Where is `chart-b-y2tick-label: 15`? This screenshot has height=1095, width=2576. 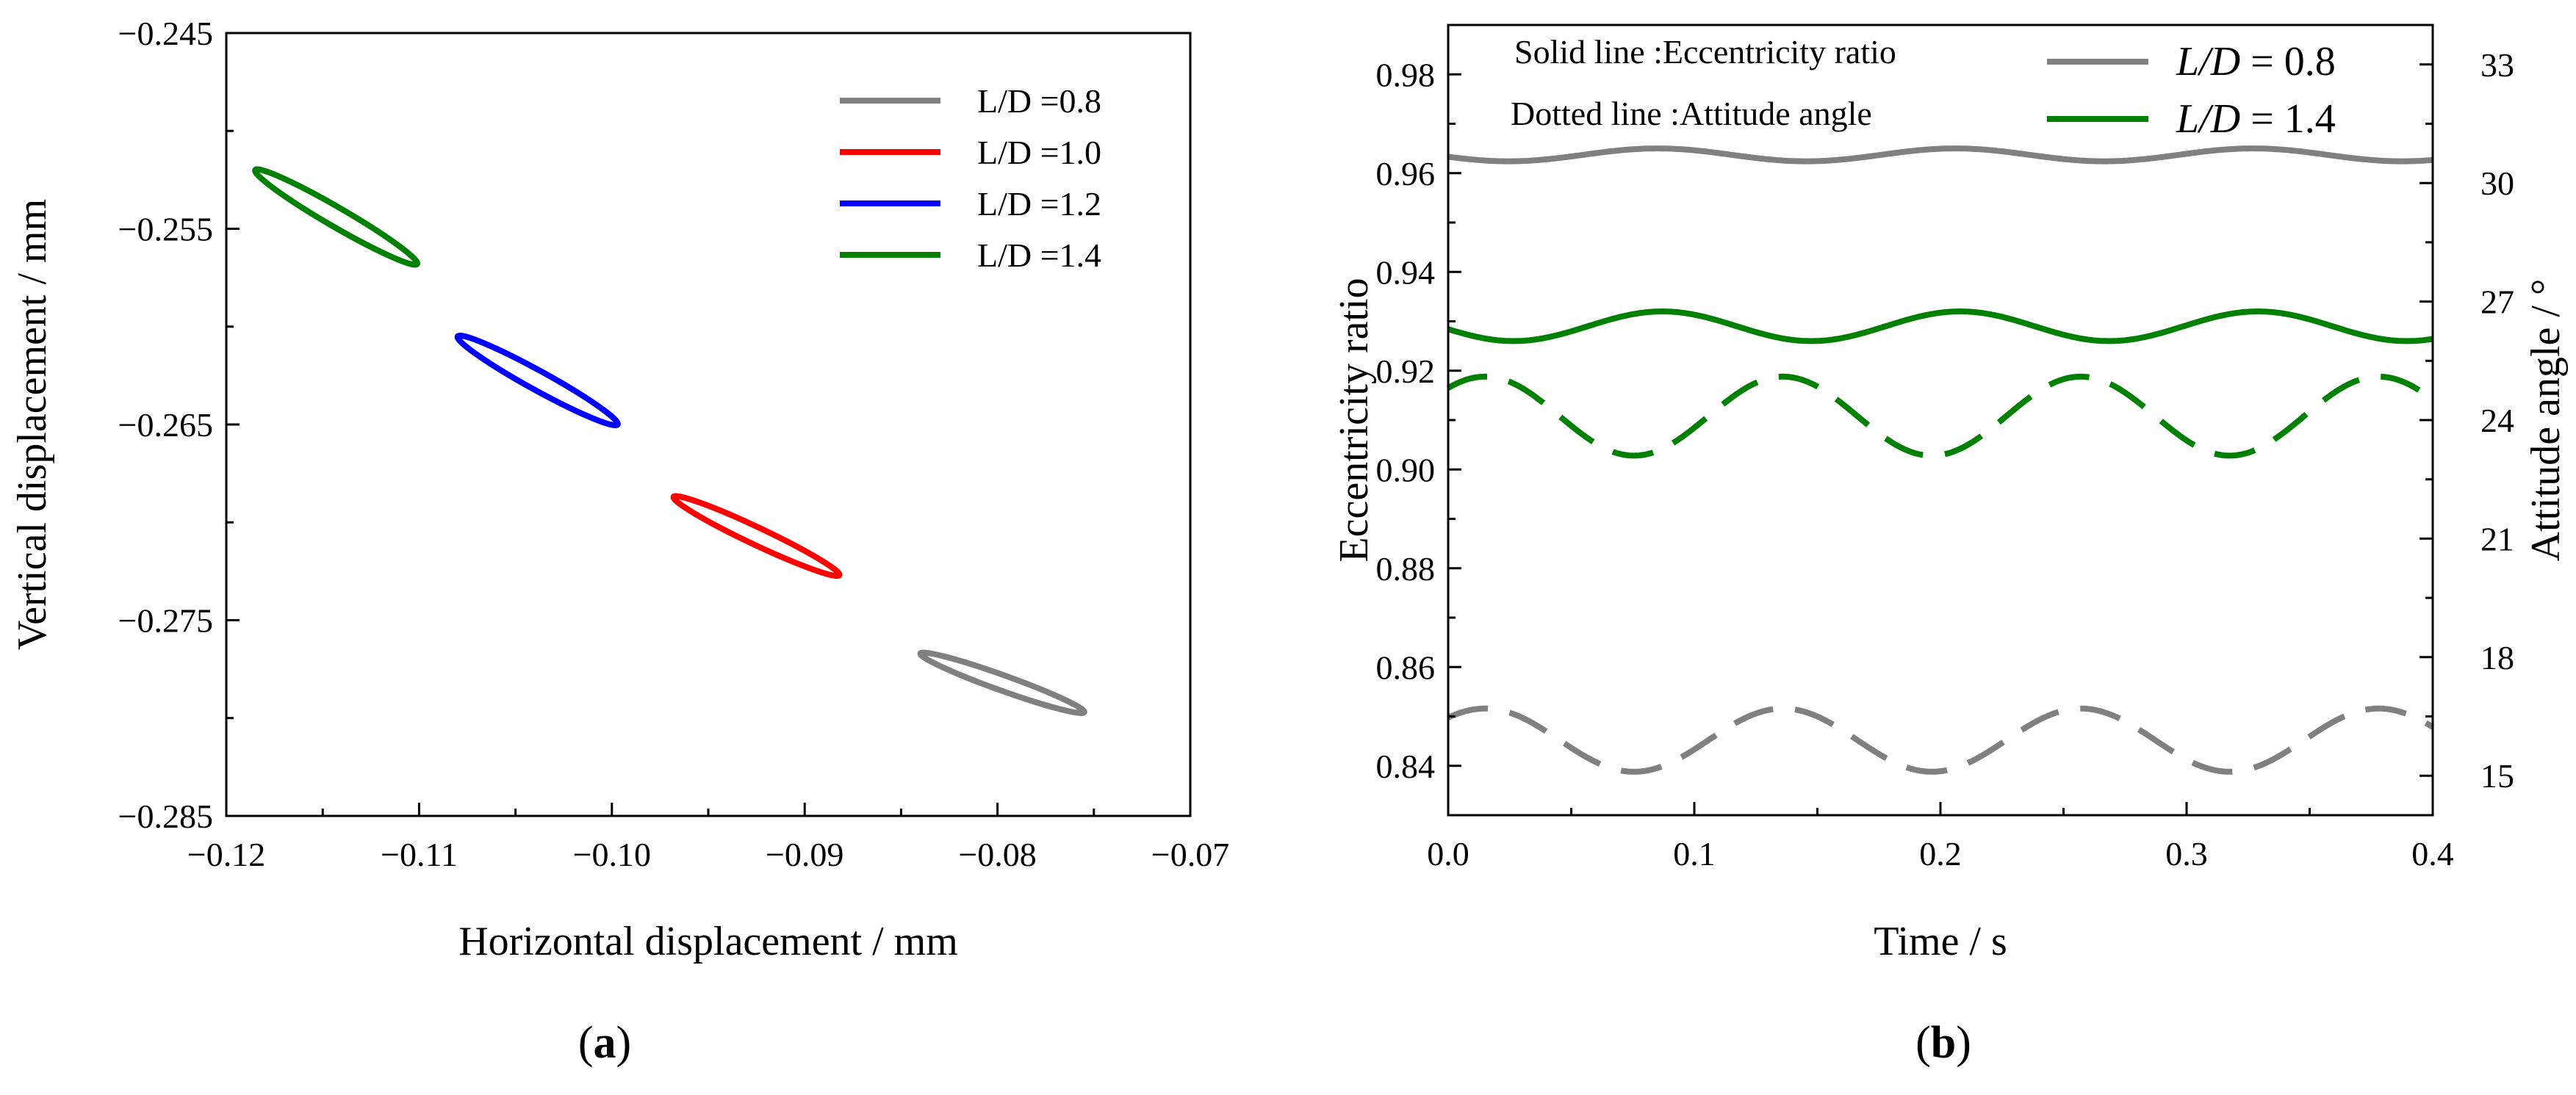
chart-b-y2tick-label: 15 is located at coordinates (2497, 776).